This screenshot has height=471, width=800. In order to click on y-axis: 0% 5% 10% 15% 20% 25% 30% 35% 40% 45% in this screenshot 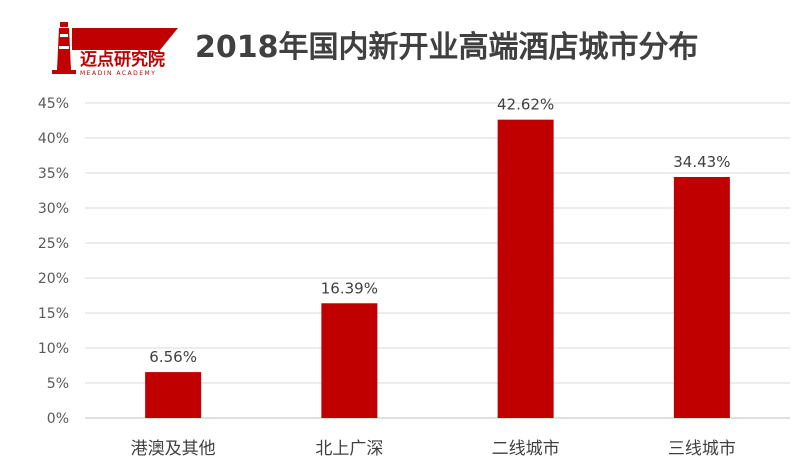, I will do `click(53, 261)`.